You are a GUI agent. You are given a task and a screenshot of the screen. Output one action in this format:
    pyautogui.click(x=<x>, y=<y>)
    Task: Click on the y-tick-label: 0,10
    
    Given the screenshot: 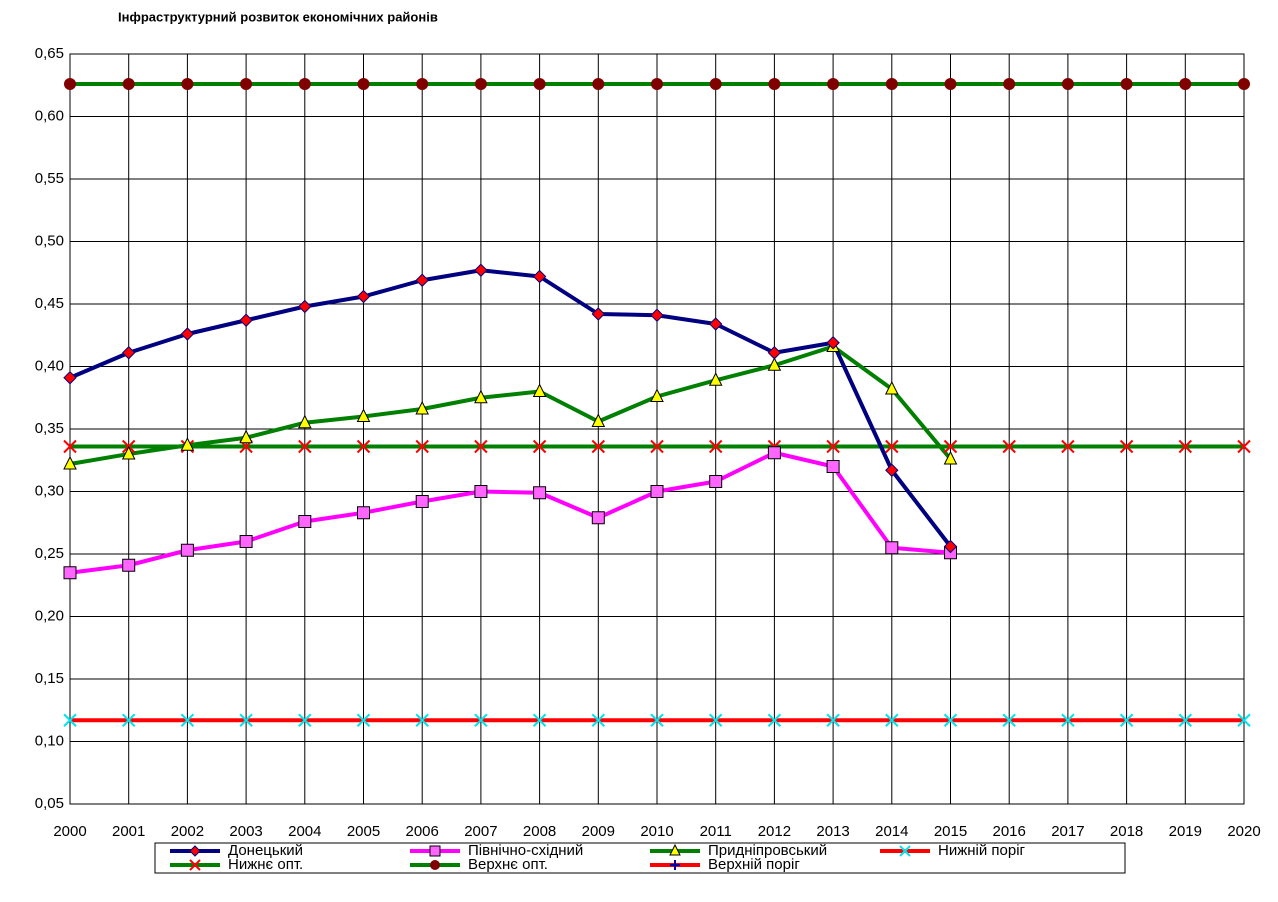 What is the action you would take?
    pyautogui.click(x=49, y=740)
    